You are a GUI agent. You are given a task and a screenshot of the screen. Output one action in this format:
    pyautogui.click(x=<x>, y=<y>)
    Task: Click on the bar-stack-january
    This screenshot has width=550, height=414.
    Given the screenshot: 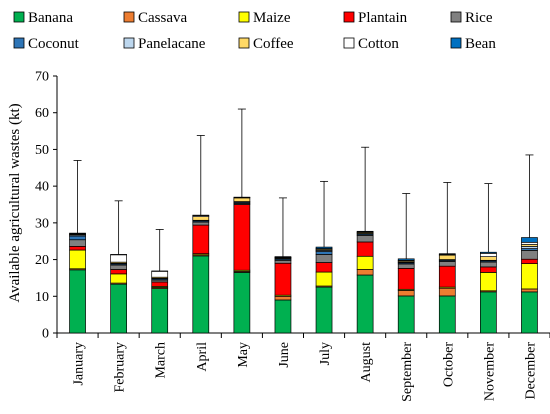 What is the action you would take?
    pyautogui.click(x=77, y=247)
    